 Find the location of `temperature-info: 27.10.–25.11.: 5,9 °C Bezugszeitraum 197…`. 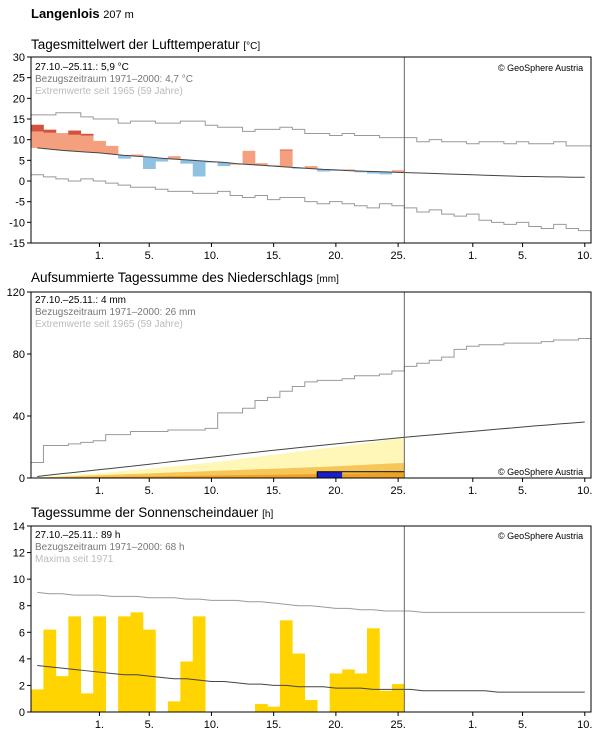

temperature-info: 27.10.–25.11.: 5,9 °C Bezugszeitraum 197… is located at coordinates (114, 80).